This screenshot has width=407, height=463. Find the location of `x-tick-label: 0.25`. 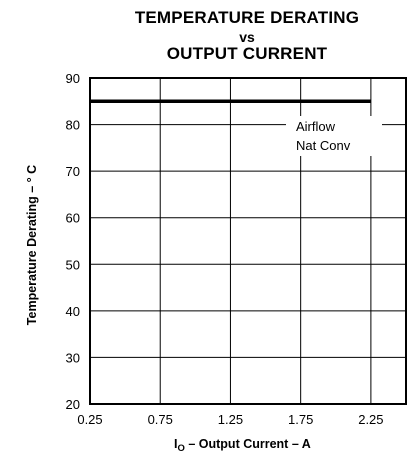

x-tick-label: 0.25 is located at coordinates (89, 419).